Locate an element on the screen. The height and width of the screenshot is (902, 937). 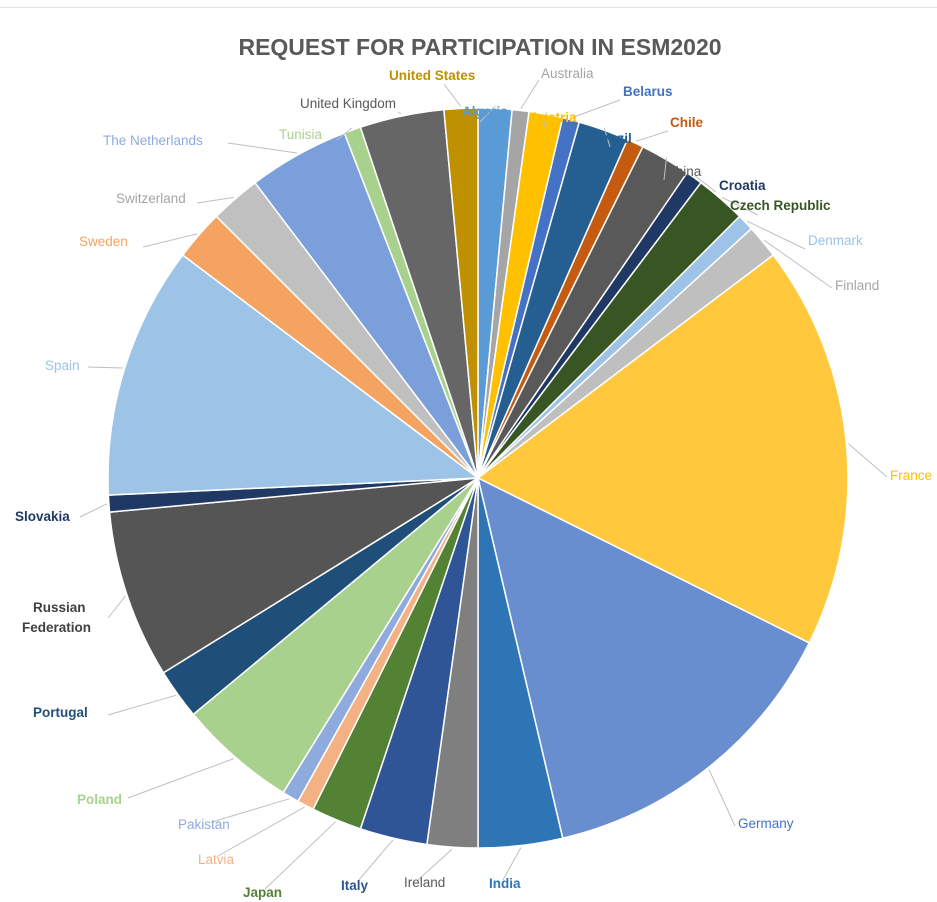
slice-label: Switzerland is located at coordinates (151, 198).